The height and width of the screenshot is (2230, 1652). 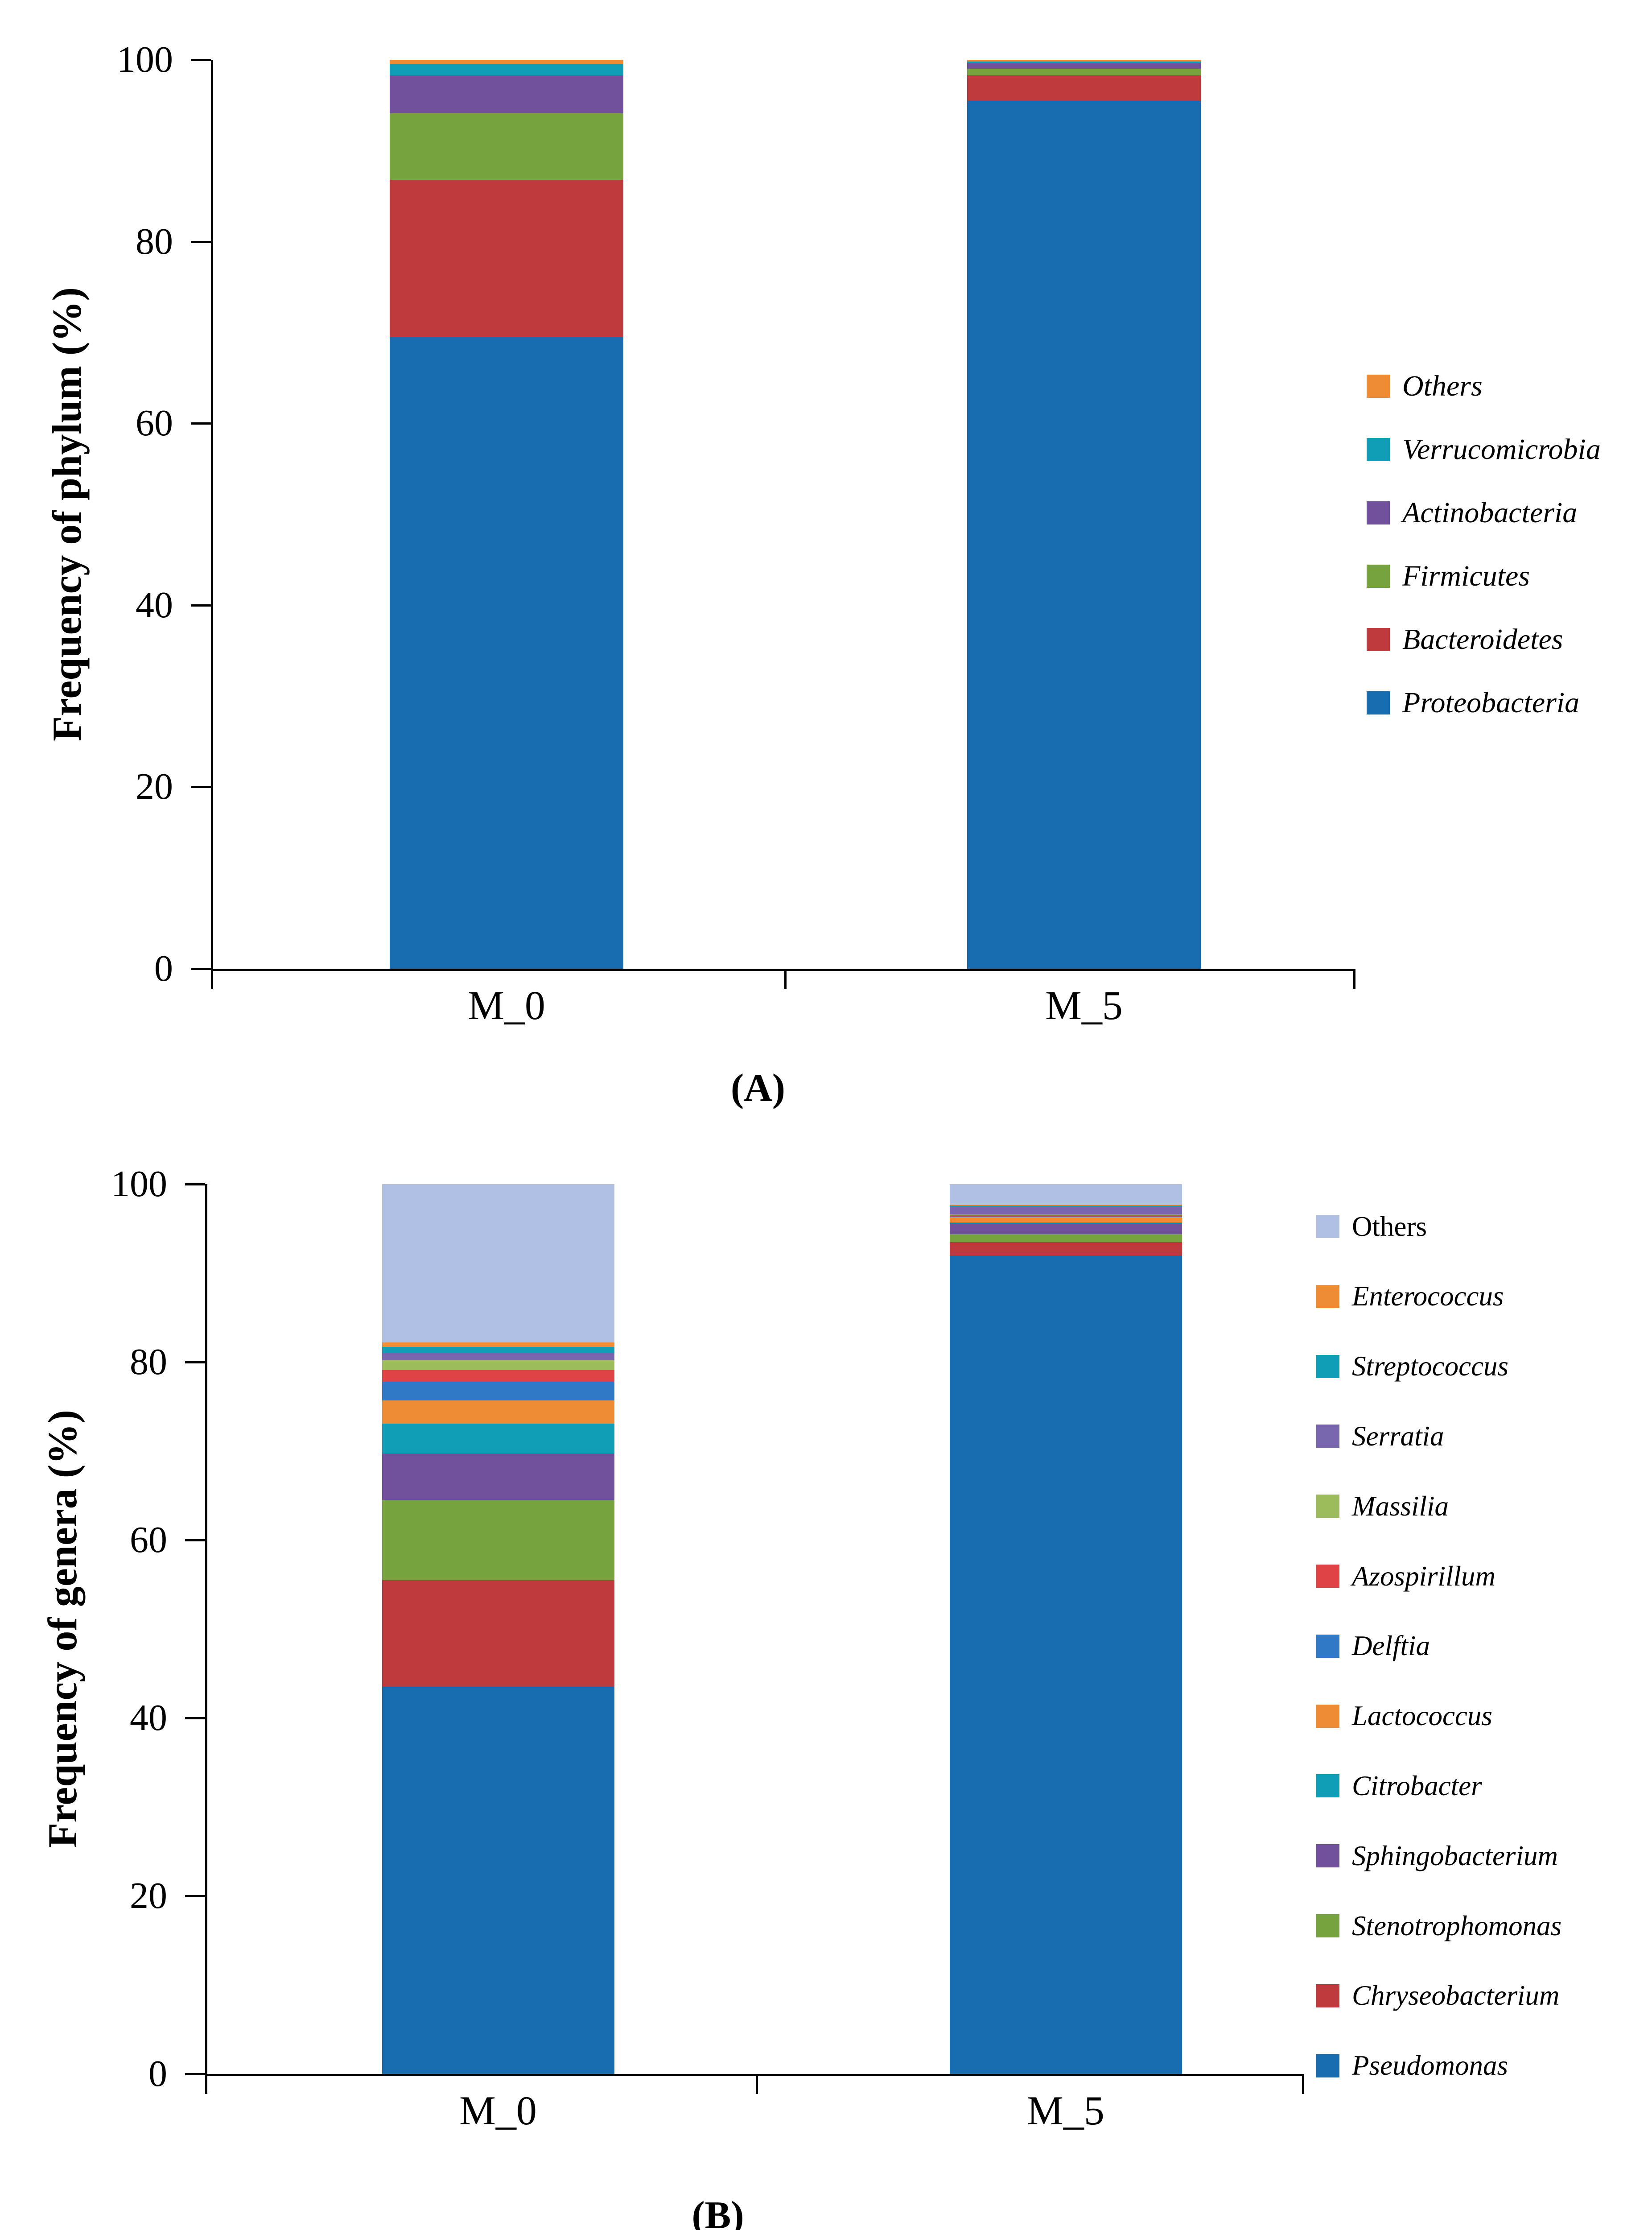 What do you see at coordinates (1328, 1995) in the screenshot?
I see `legend-swatch-chryseobacterium` at bounding box center [1328, 1995].